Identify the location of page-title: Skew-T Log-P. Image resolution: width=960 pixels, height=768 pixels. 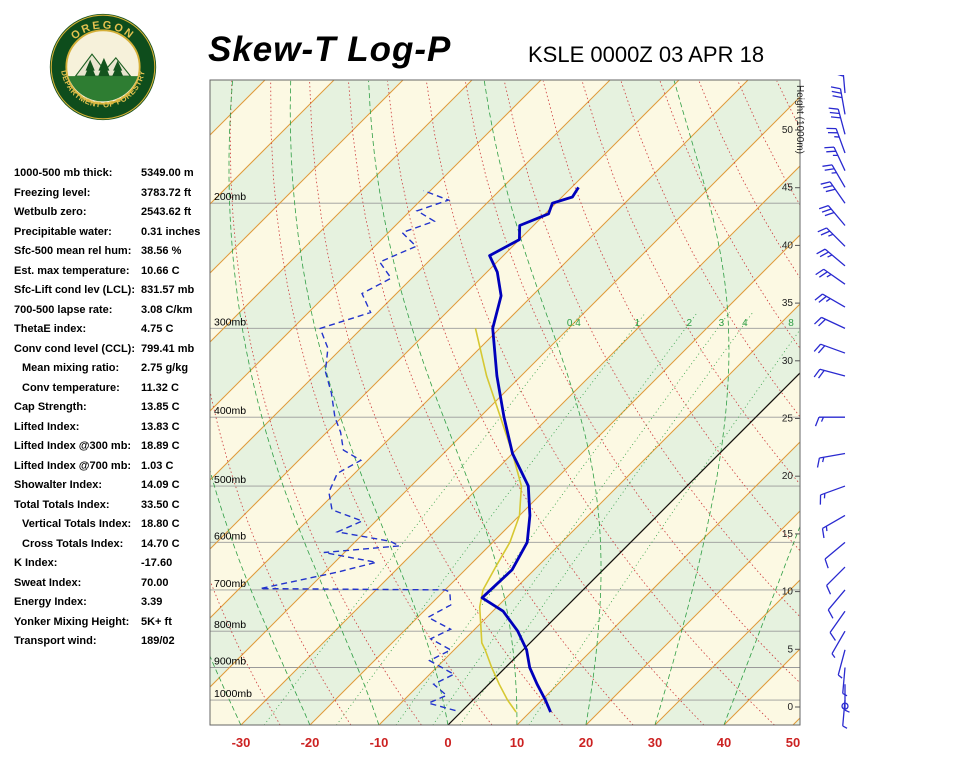
(330, 49).